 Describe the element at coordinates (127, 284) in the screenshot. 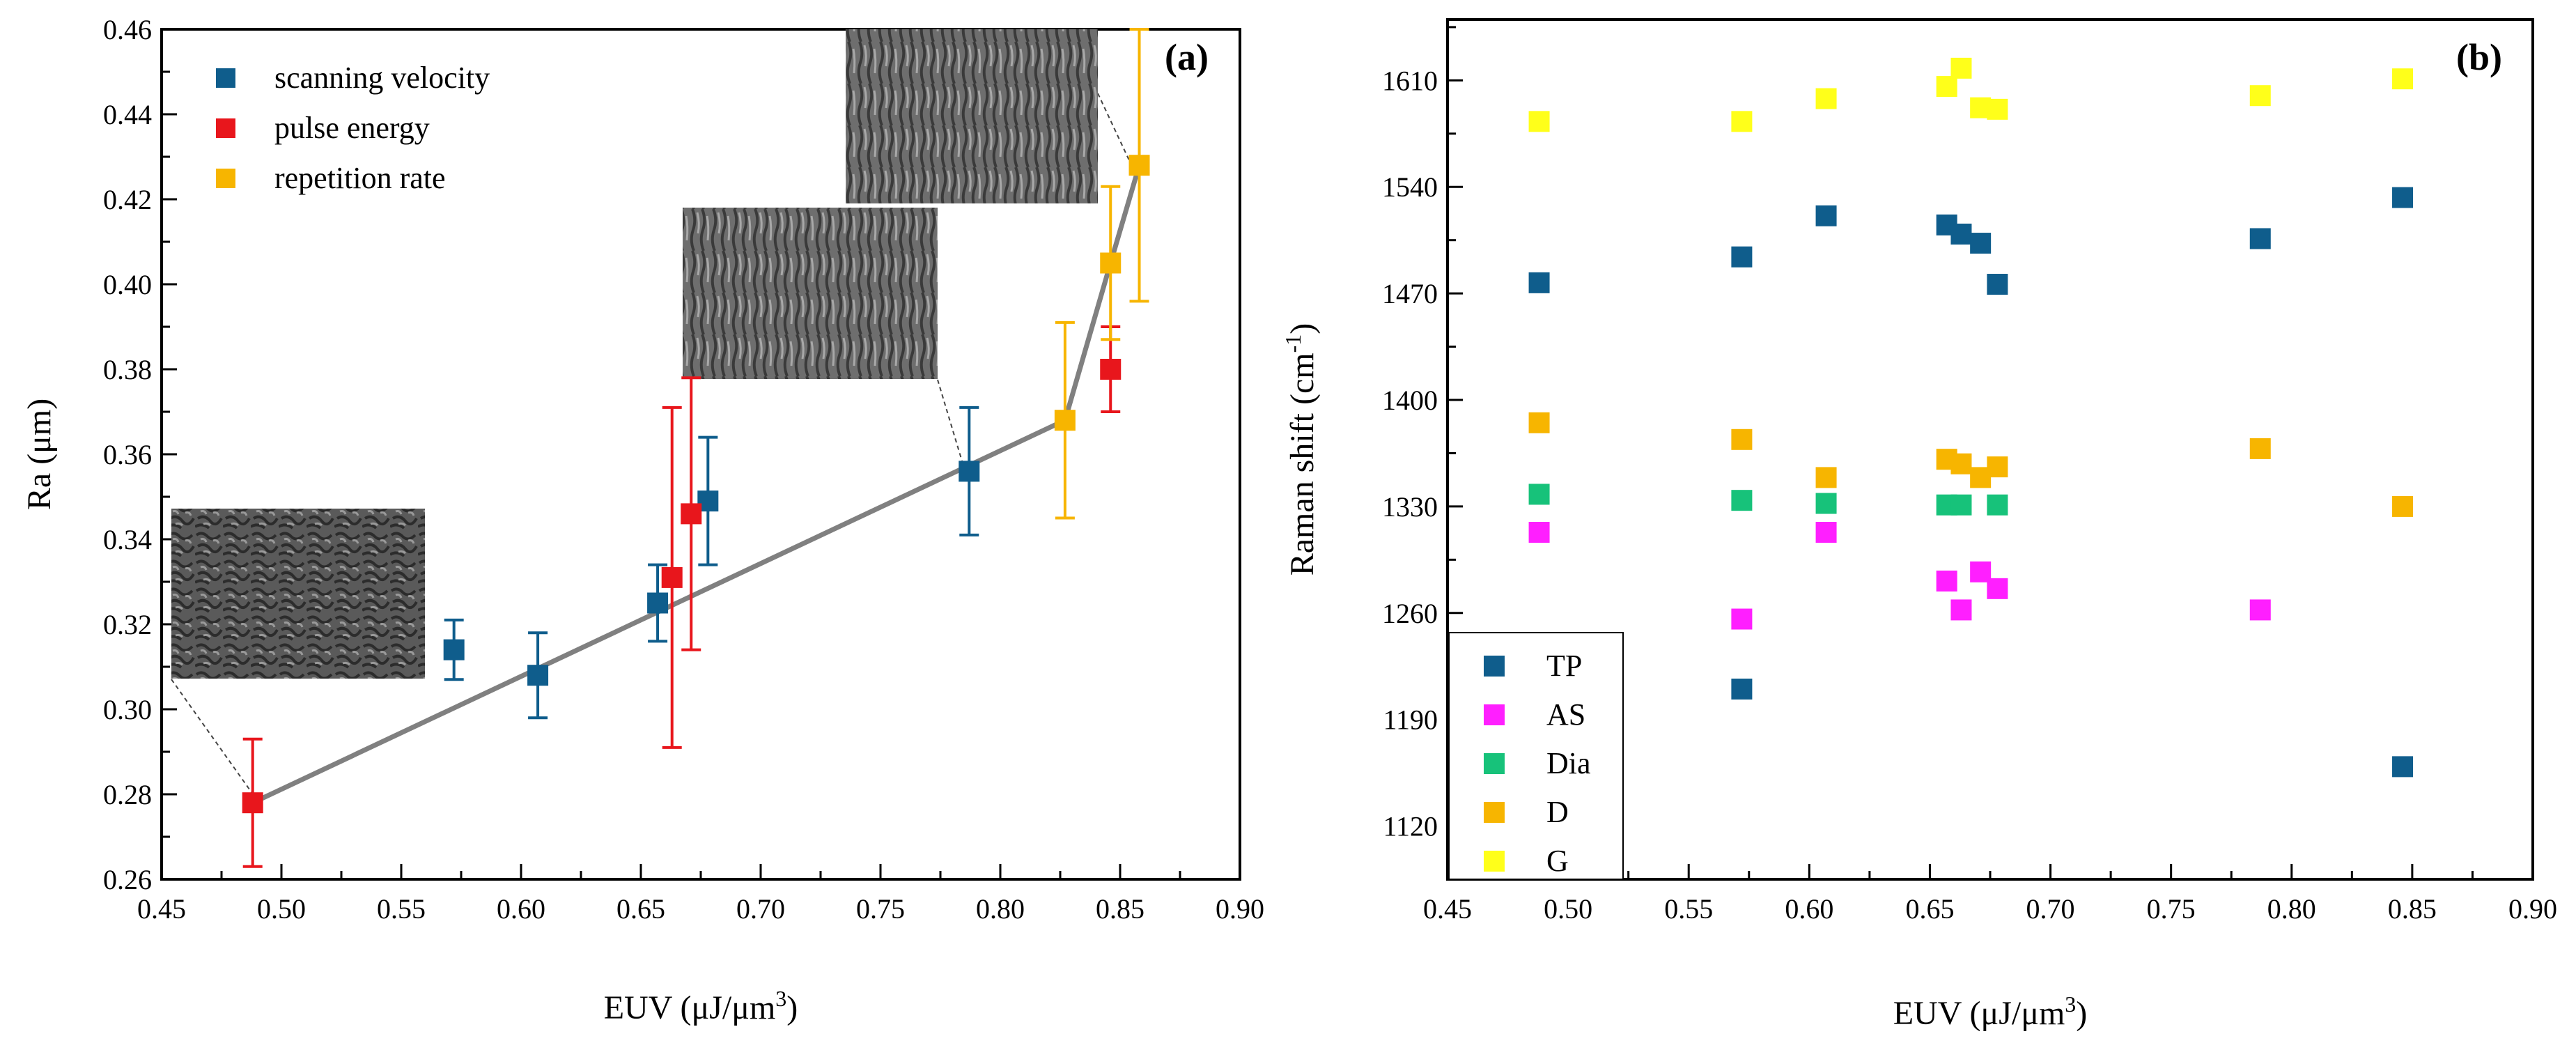

I see `y-tick-label: 0.40` at that location.